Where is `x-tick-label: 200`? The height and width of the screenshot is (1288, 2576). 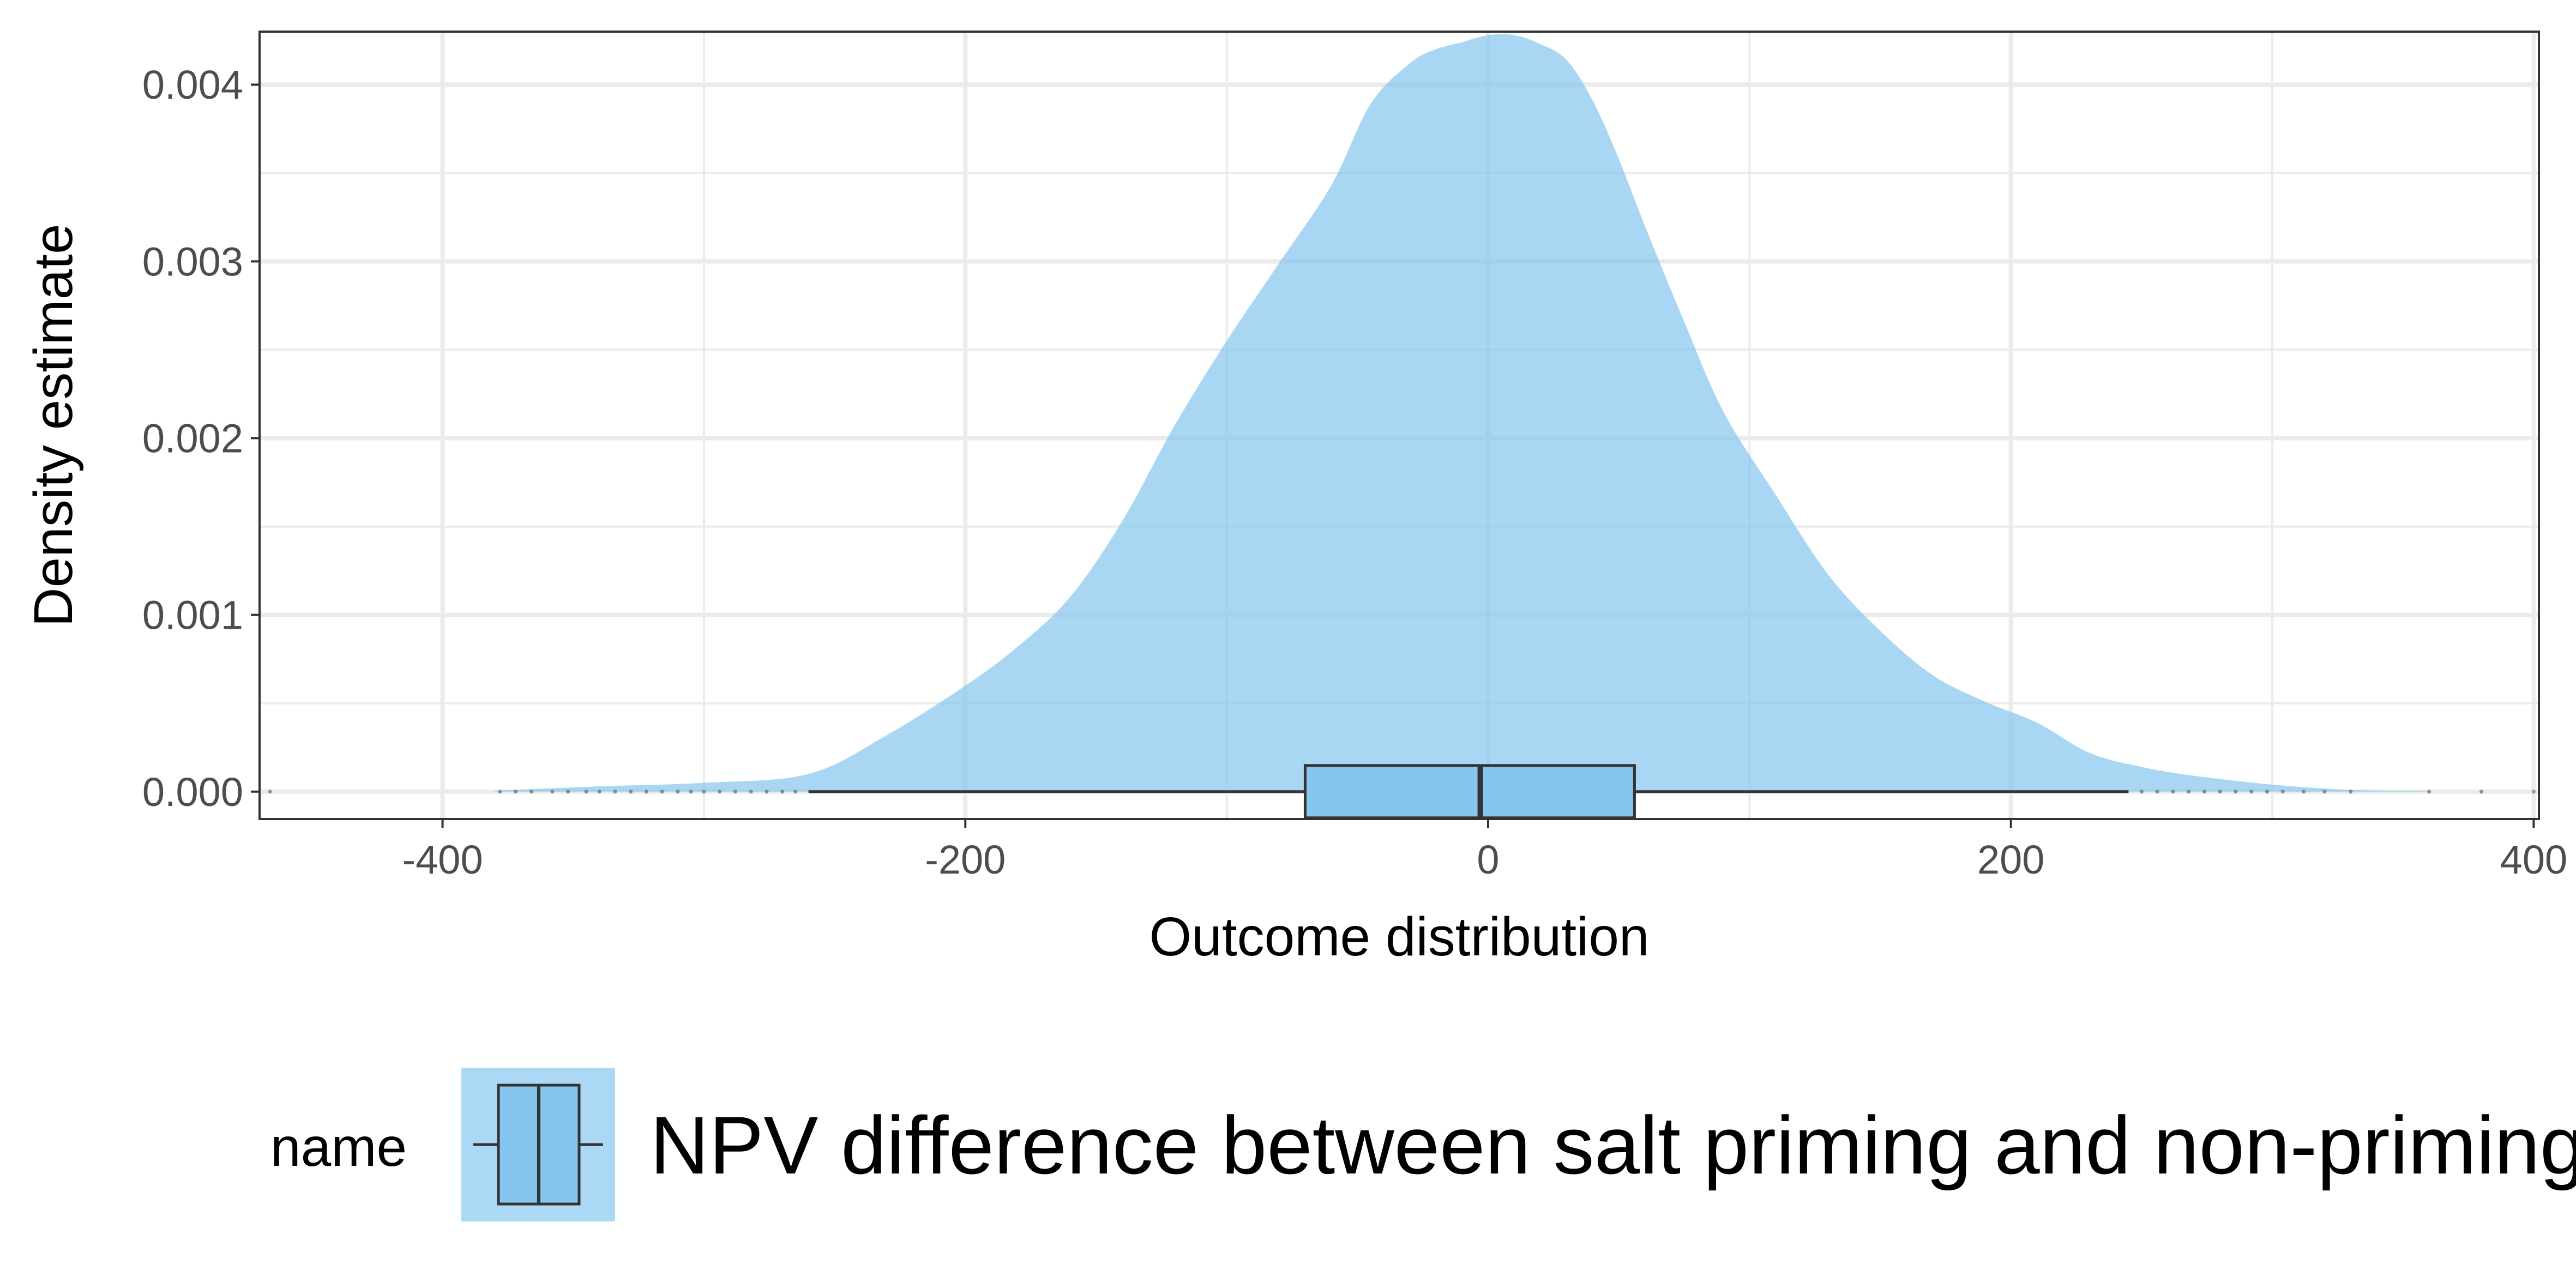 x-tick-label: 200 is located at coordinates (2010, 859).